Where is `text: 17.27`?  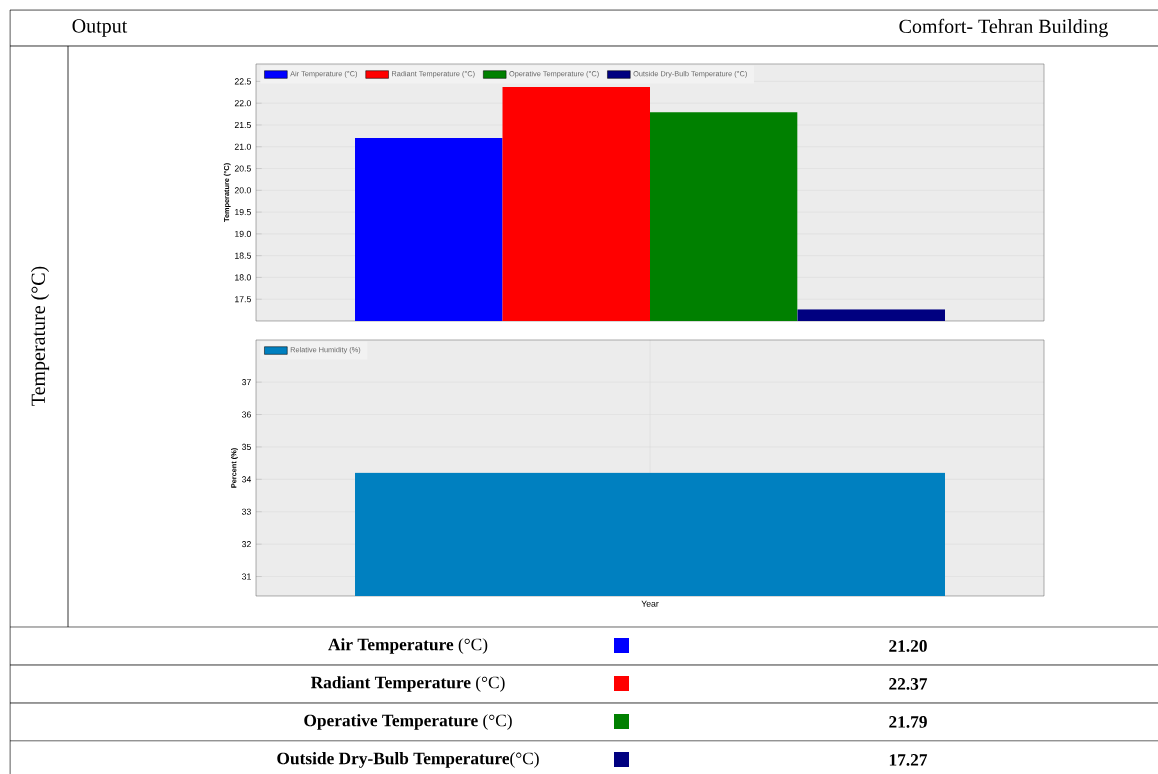
text: 17.27 is located at coordinates (908, 760).